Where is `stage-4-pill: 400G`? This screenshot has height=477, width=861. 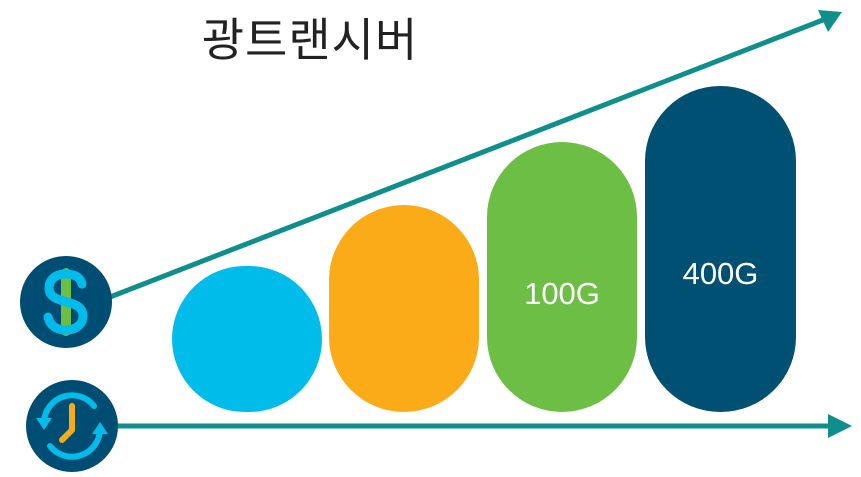
stage-4-pill: 400G is located at coordinates (720, 249).